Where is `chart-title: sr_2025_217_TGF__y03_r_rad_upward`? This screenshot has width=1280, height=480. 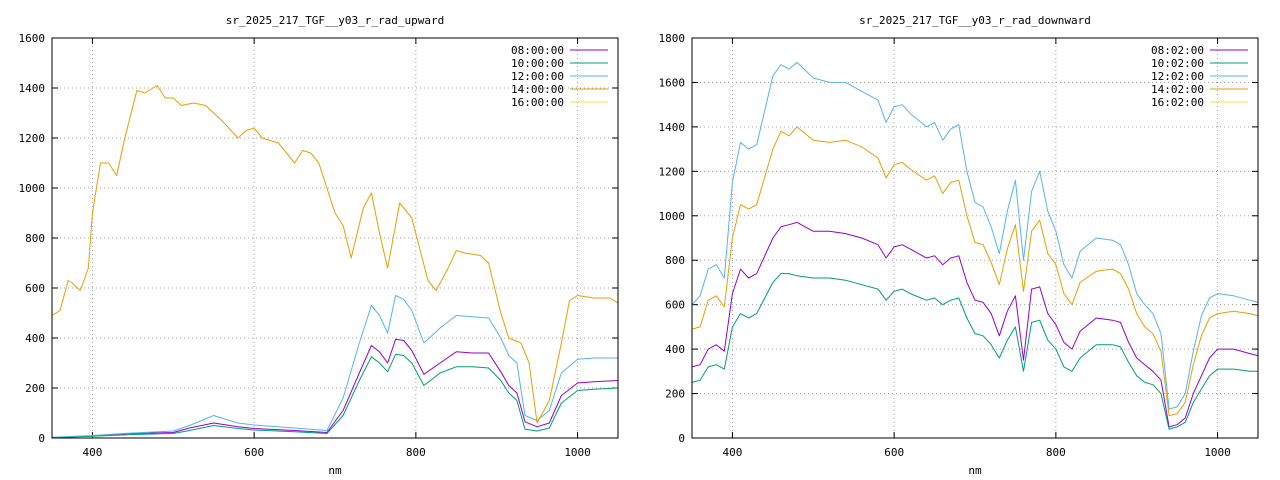
chart-title: sr_2025_217_TGF__y03_r_rad_upward is located at coordinates (335, 20).